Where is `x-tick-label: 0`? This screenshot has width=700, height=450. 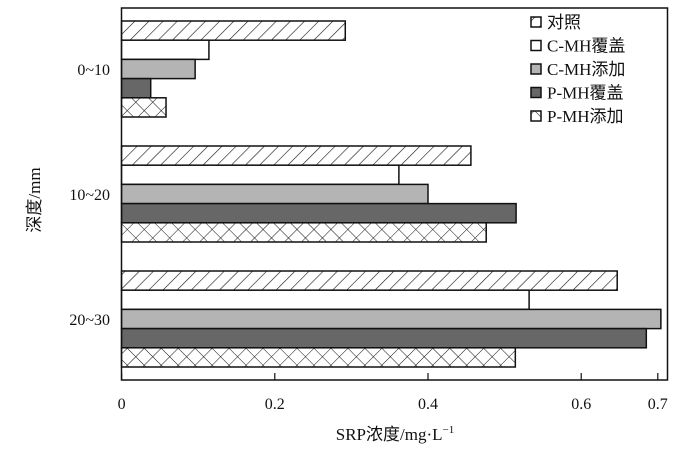 x-tick-label: 0 is located at coordinates (122, 404).